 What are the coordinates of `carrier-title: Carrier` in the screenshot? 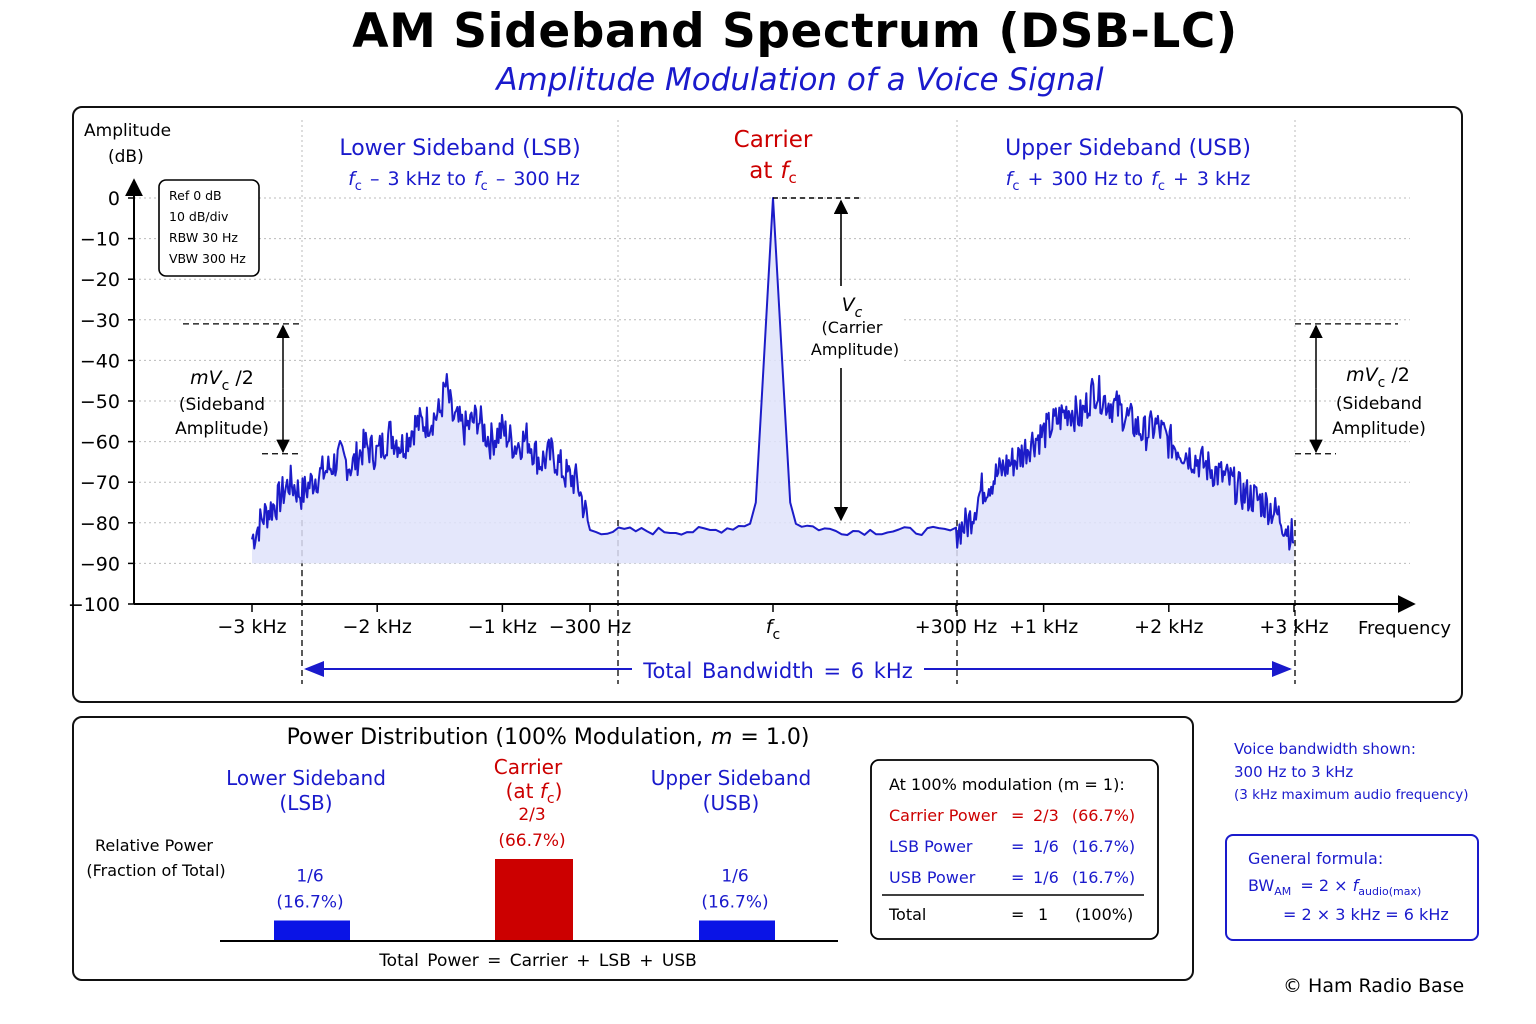 It's located at (773, 140).